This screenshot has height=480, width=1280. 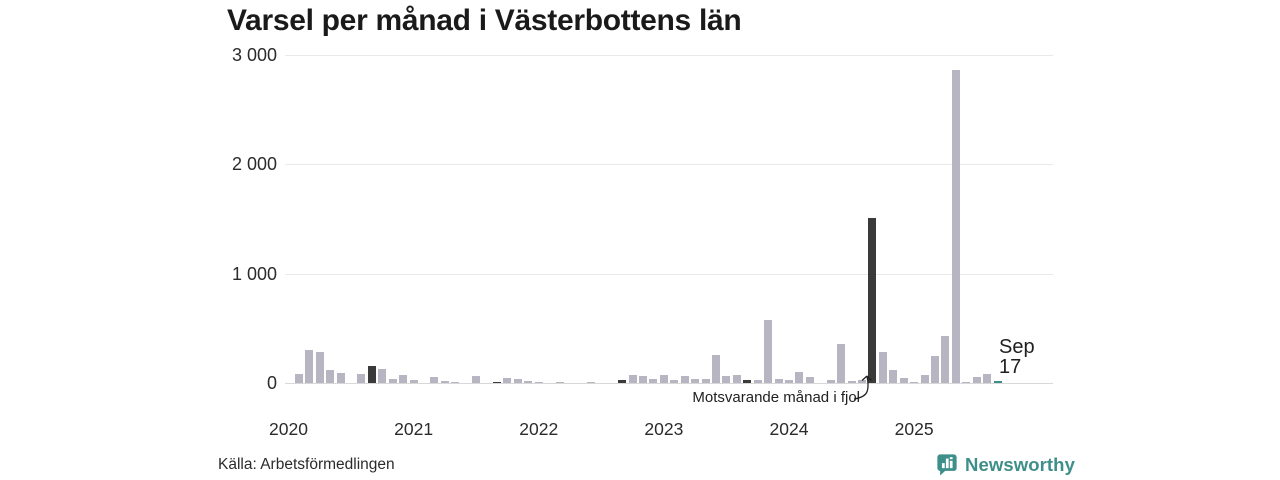 What do you see at coordinates (271, 383) in the screenshot?
I see `y-tick-label: 0` at bounding box center [271, 383].